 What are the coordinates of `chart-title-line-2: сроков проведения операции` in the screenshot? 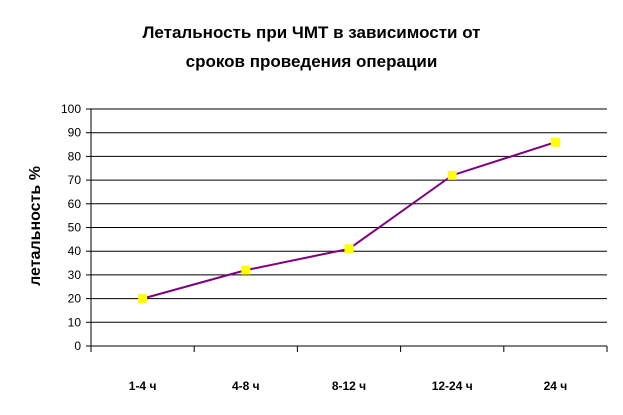 It's located at (311, 61).